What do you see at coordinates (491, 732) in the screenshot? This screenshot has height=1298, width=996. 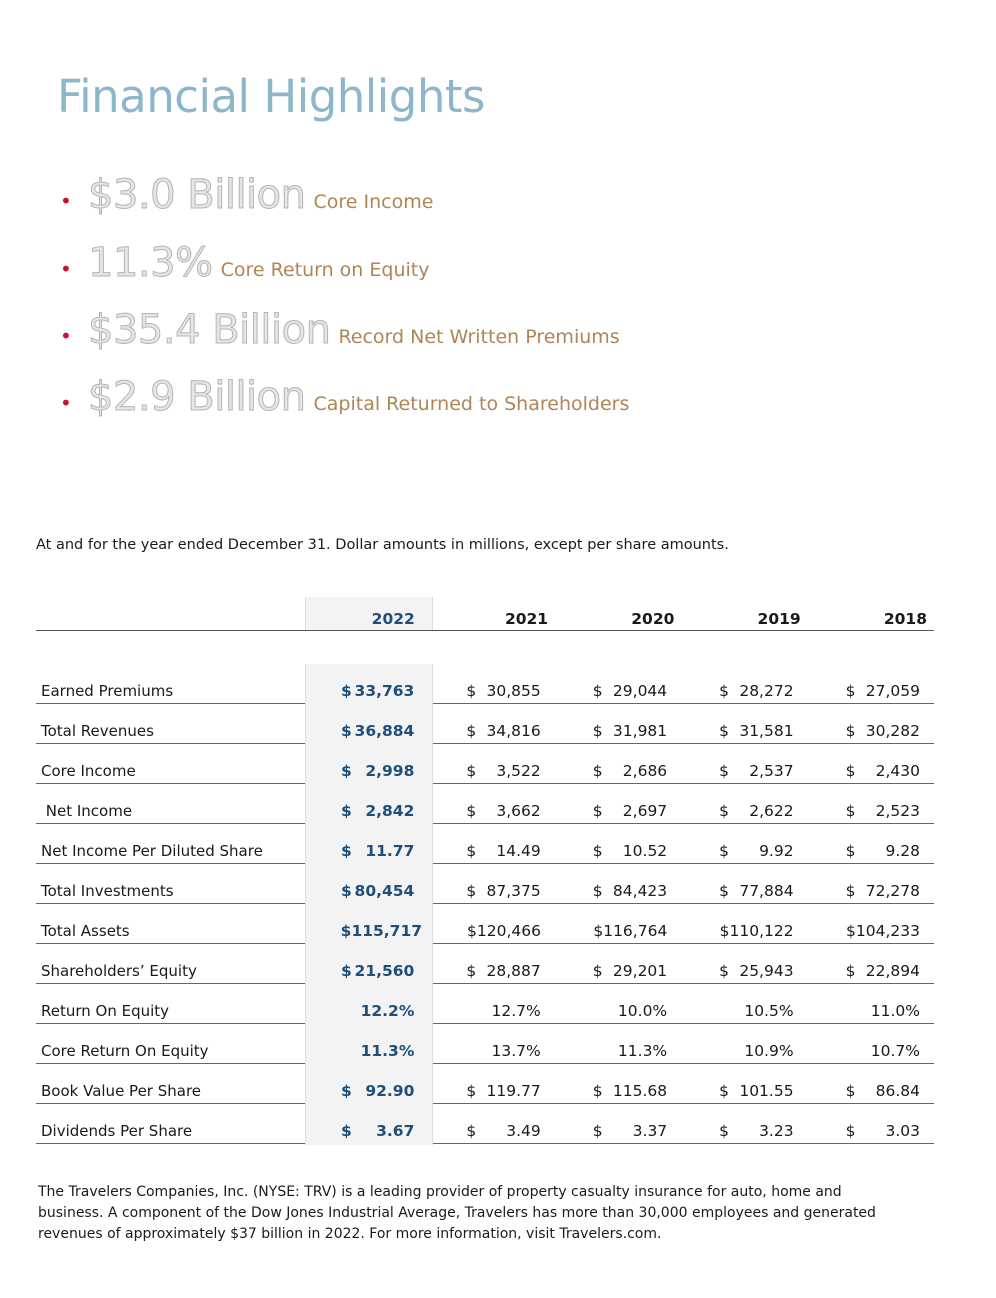 I see `table-cell: $34,816` at bounding box center [491, 732].